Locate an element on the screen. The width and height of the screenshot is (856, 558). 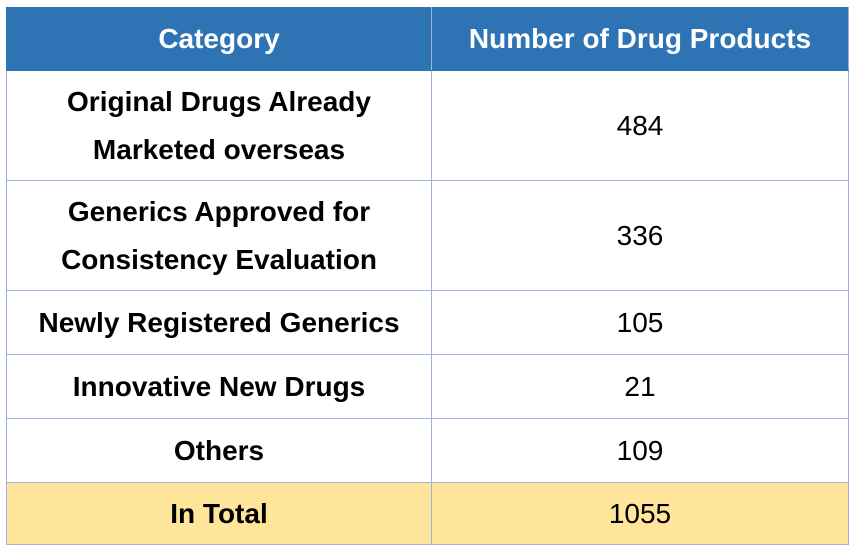
total-row: In Total 1055 is located at coordinates (427, 513).